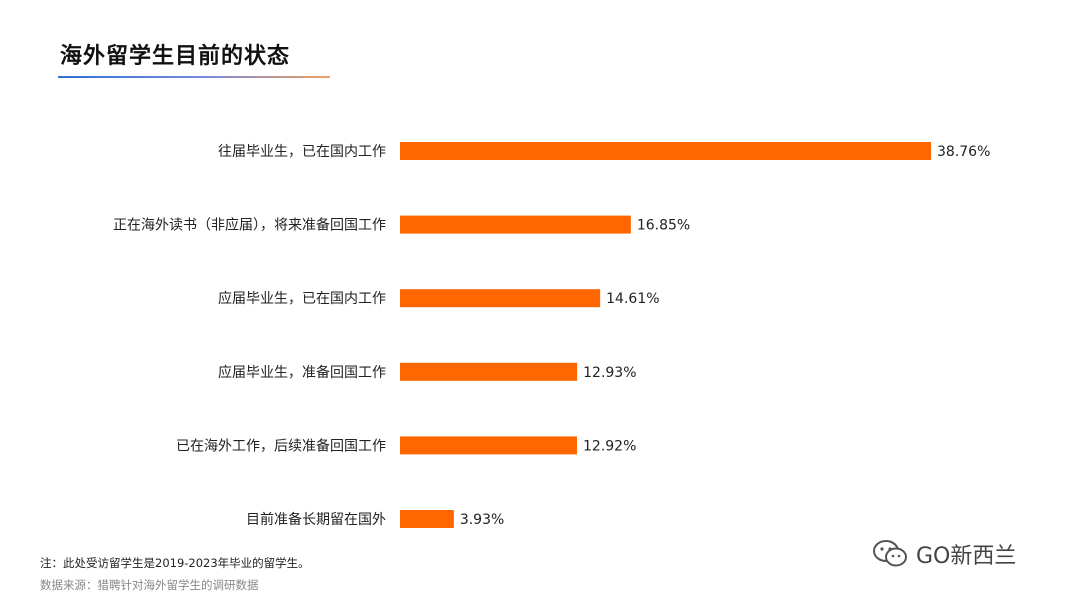 The width and height of the screenshot is (1080, 602). I want to click on footnote: 注：此处受访留学生是2019-2023年毕业的留学生。, so click(175, 563).